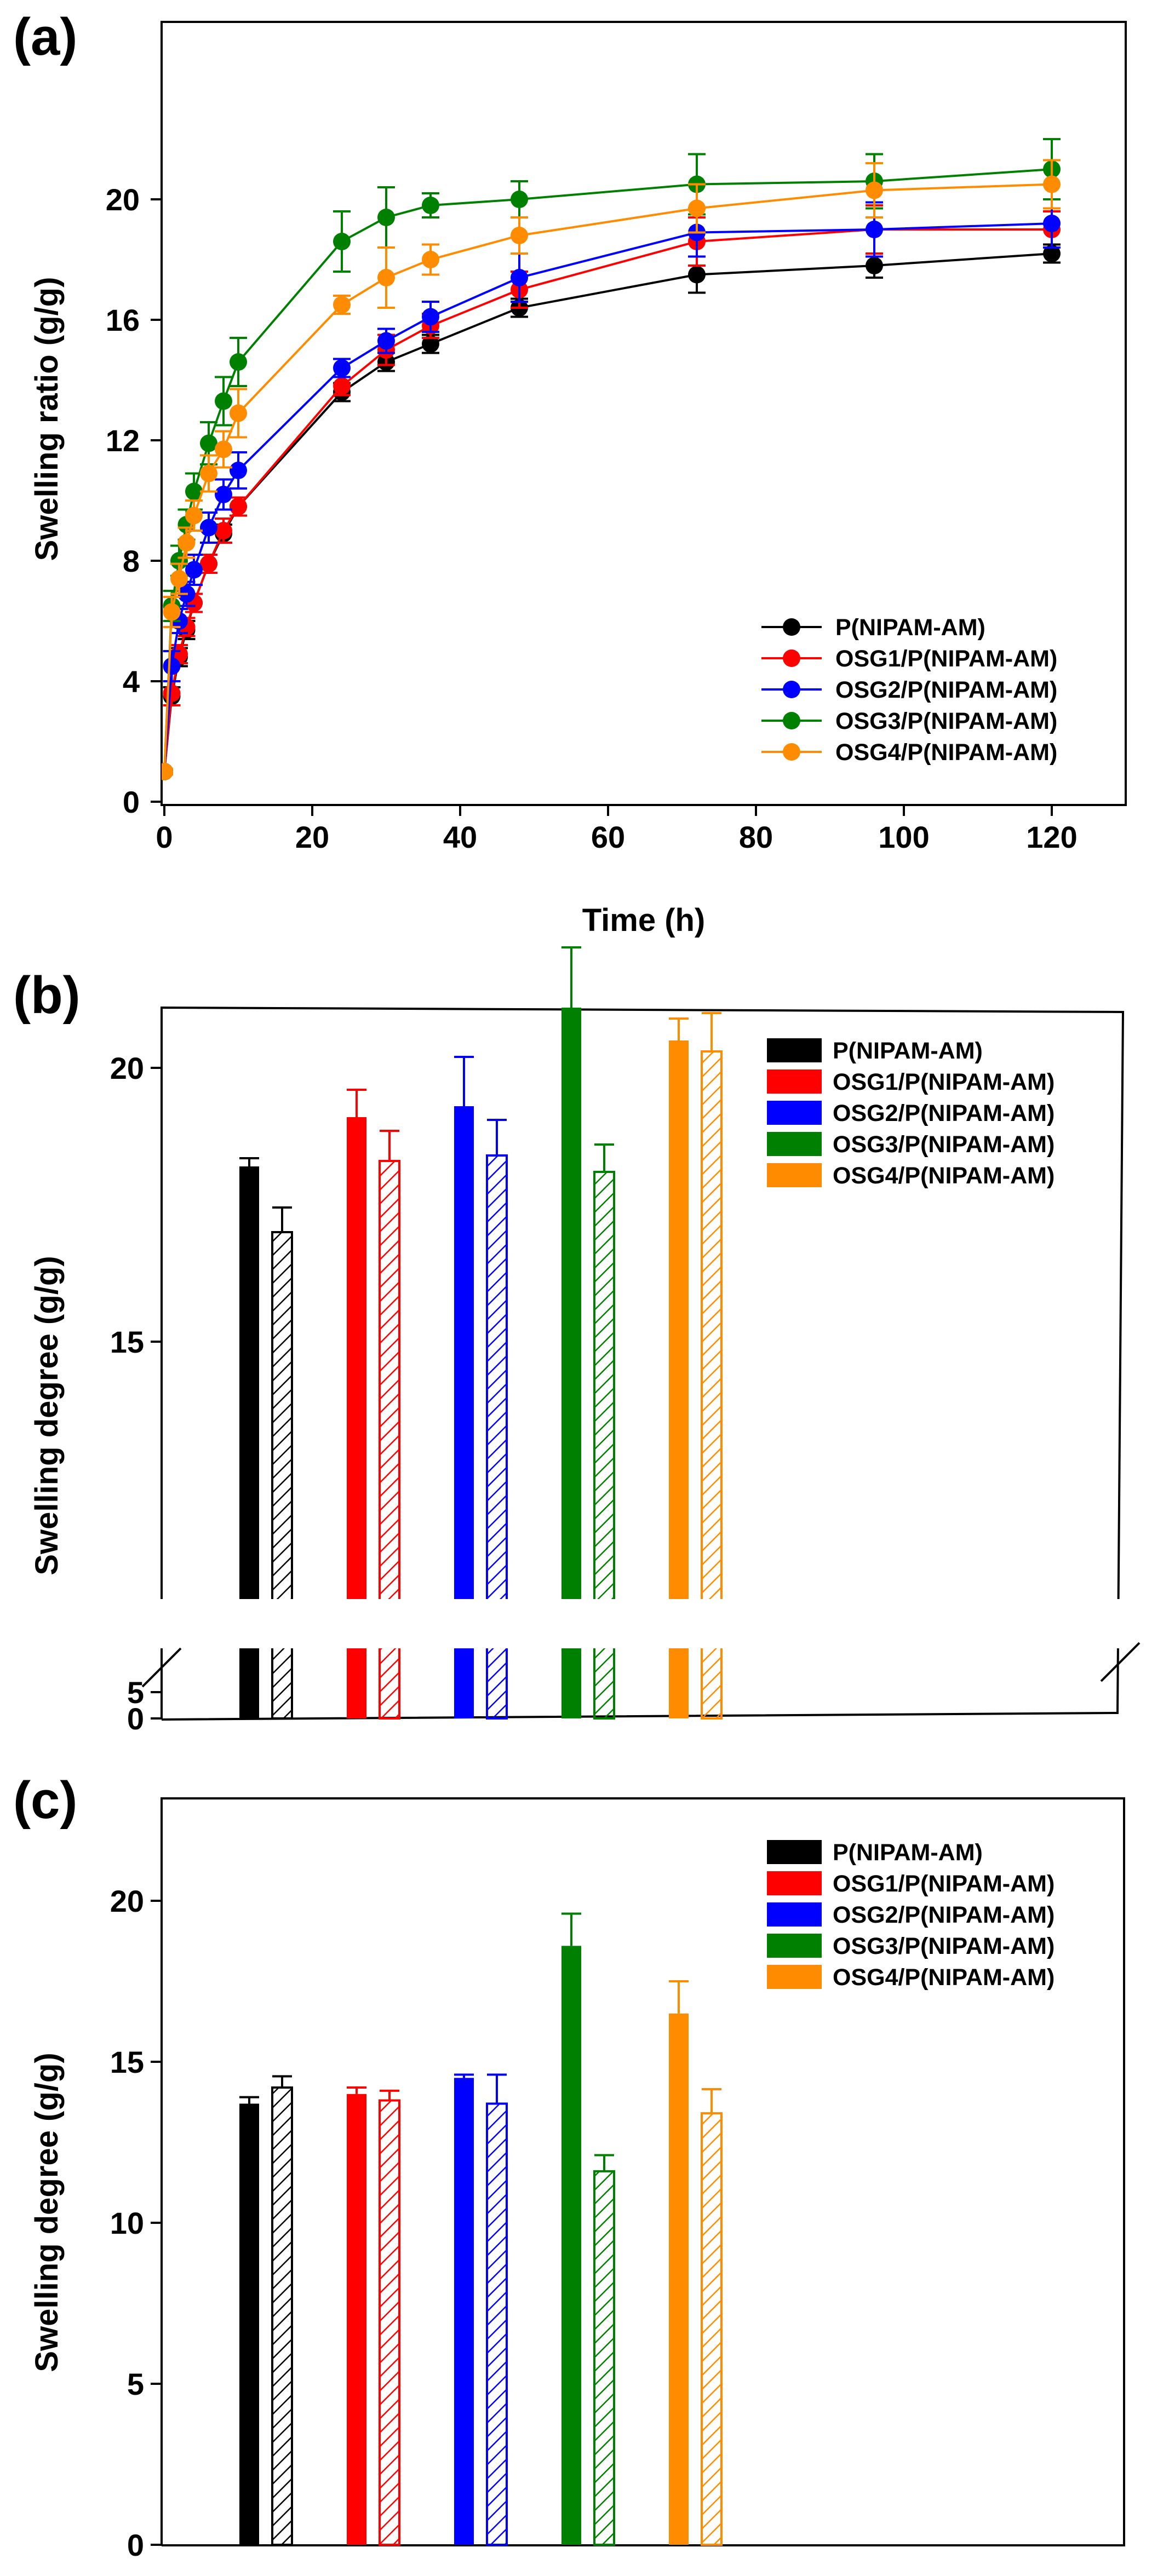 This screenshot has height=2576, width=1169. Describe the element at coordinates (47, 996) in the screenshot. I see `panel-label-b: (b)` at that location.